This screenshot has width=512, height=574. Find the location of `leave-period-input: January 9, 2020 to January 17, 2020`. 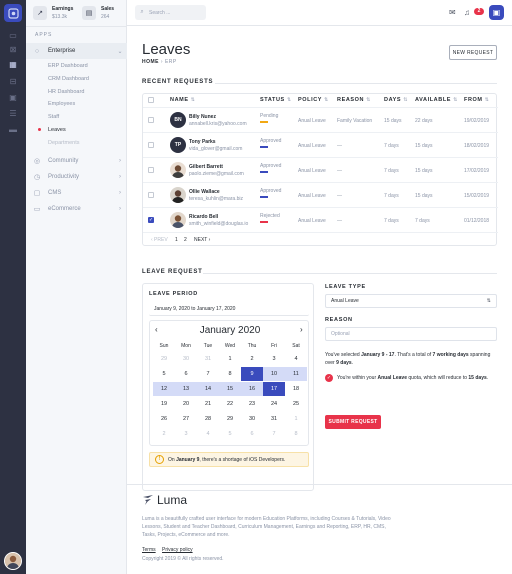

leave-period-input: January 9, 2020 to January 17, 2020 is located at coordinates (229, 309).